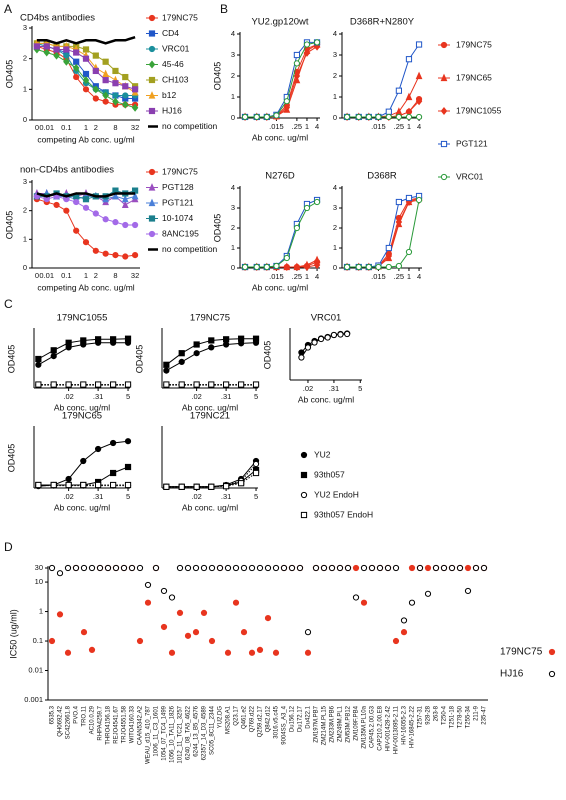 This screenshot has width=566, height=800. Describe the element at coordinates (399, 126) in the screenshot. I see `x-tick-label: .25` at that location.